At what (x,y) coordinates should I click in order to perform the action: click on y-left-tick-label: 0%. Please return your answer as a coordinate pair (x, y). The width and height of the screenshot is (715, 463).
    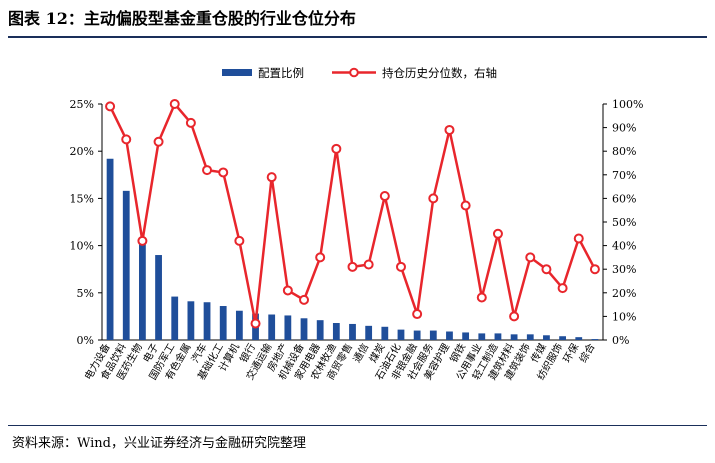
    Looking at the image, I should click on (85, 340).